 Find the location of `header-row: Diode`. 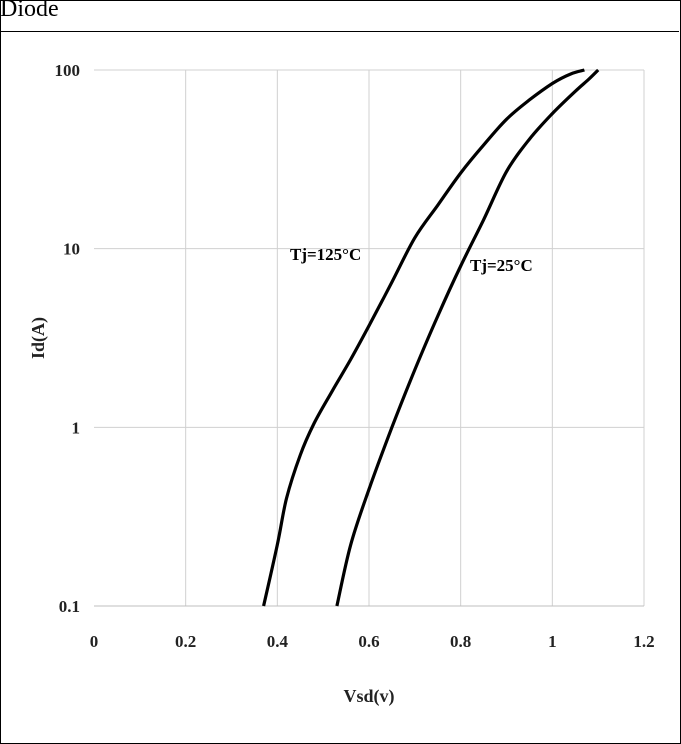

header-row: Diode is located at coordinates (339, 16).